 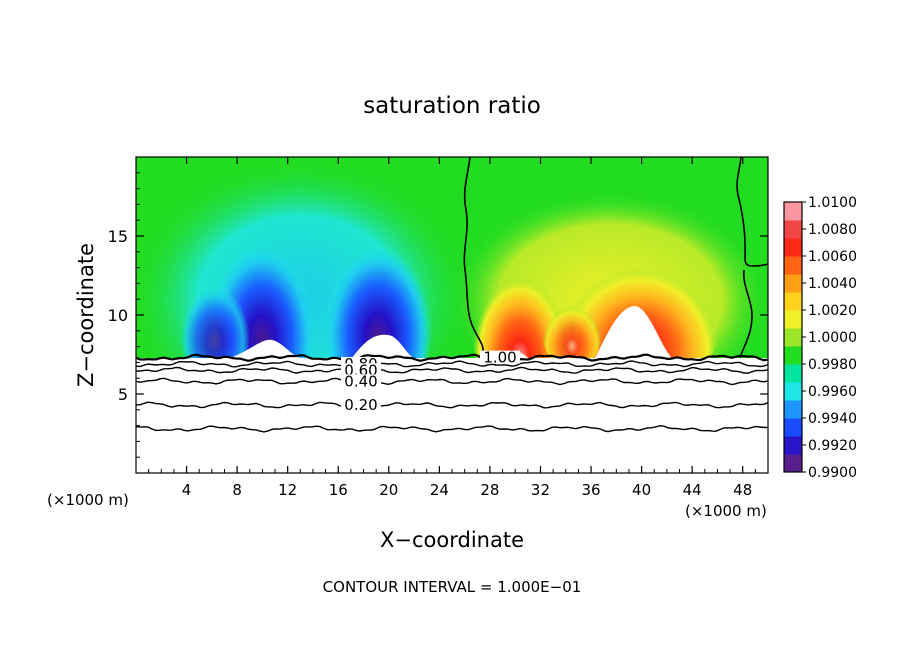 I want to click on colorbar-label: 1.0100, so click(x=832, y=203).